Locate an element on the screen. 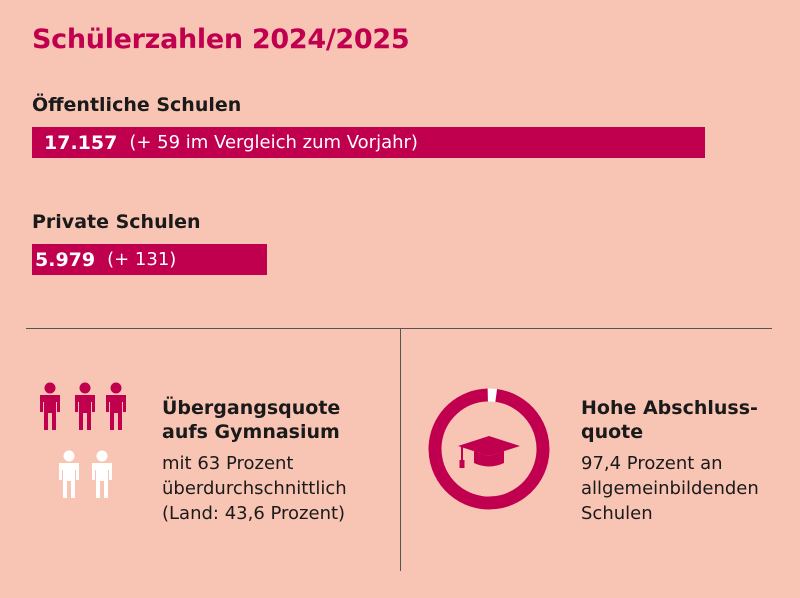  graduation-cap-icon is located at coordinates (489, 452).